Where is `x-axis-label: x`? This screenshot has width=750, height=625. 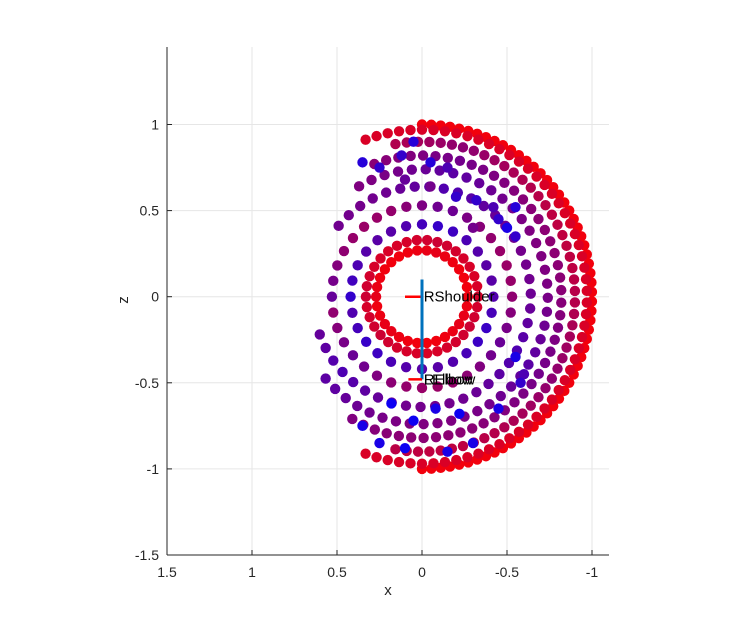 x-axis-label: x is located at coordinates (388, 590).